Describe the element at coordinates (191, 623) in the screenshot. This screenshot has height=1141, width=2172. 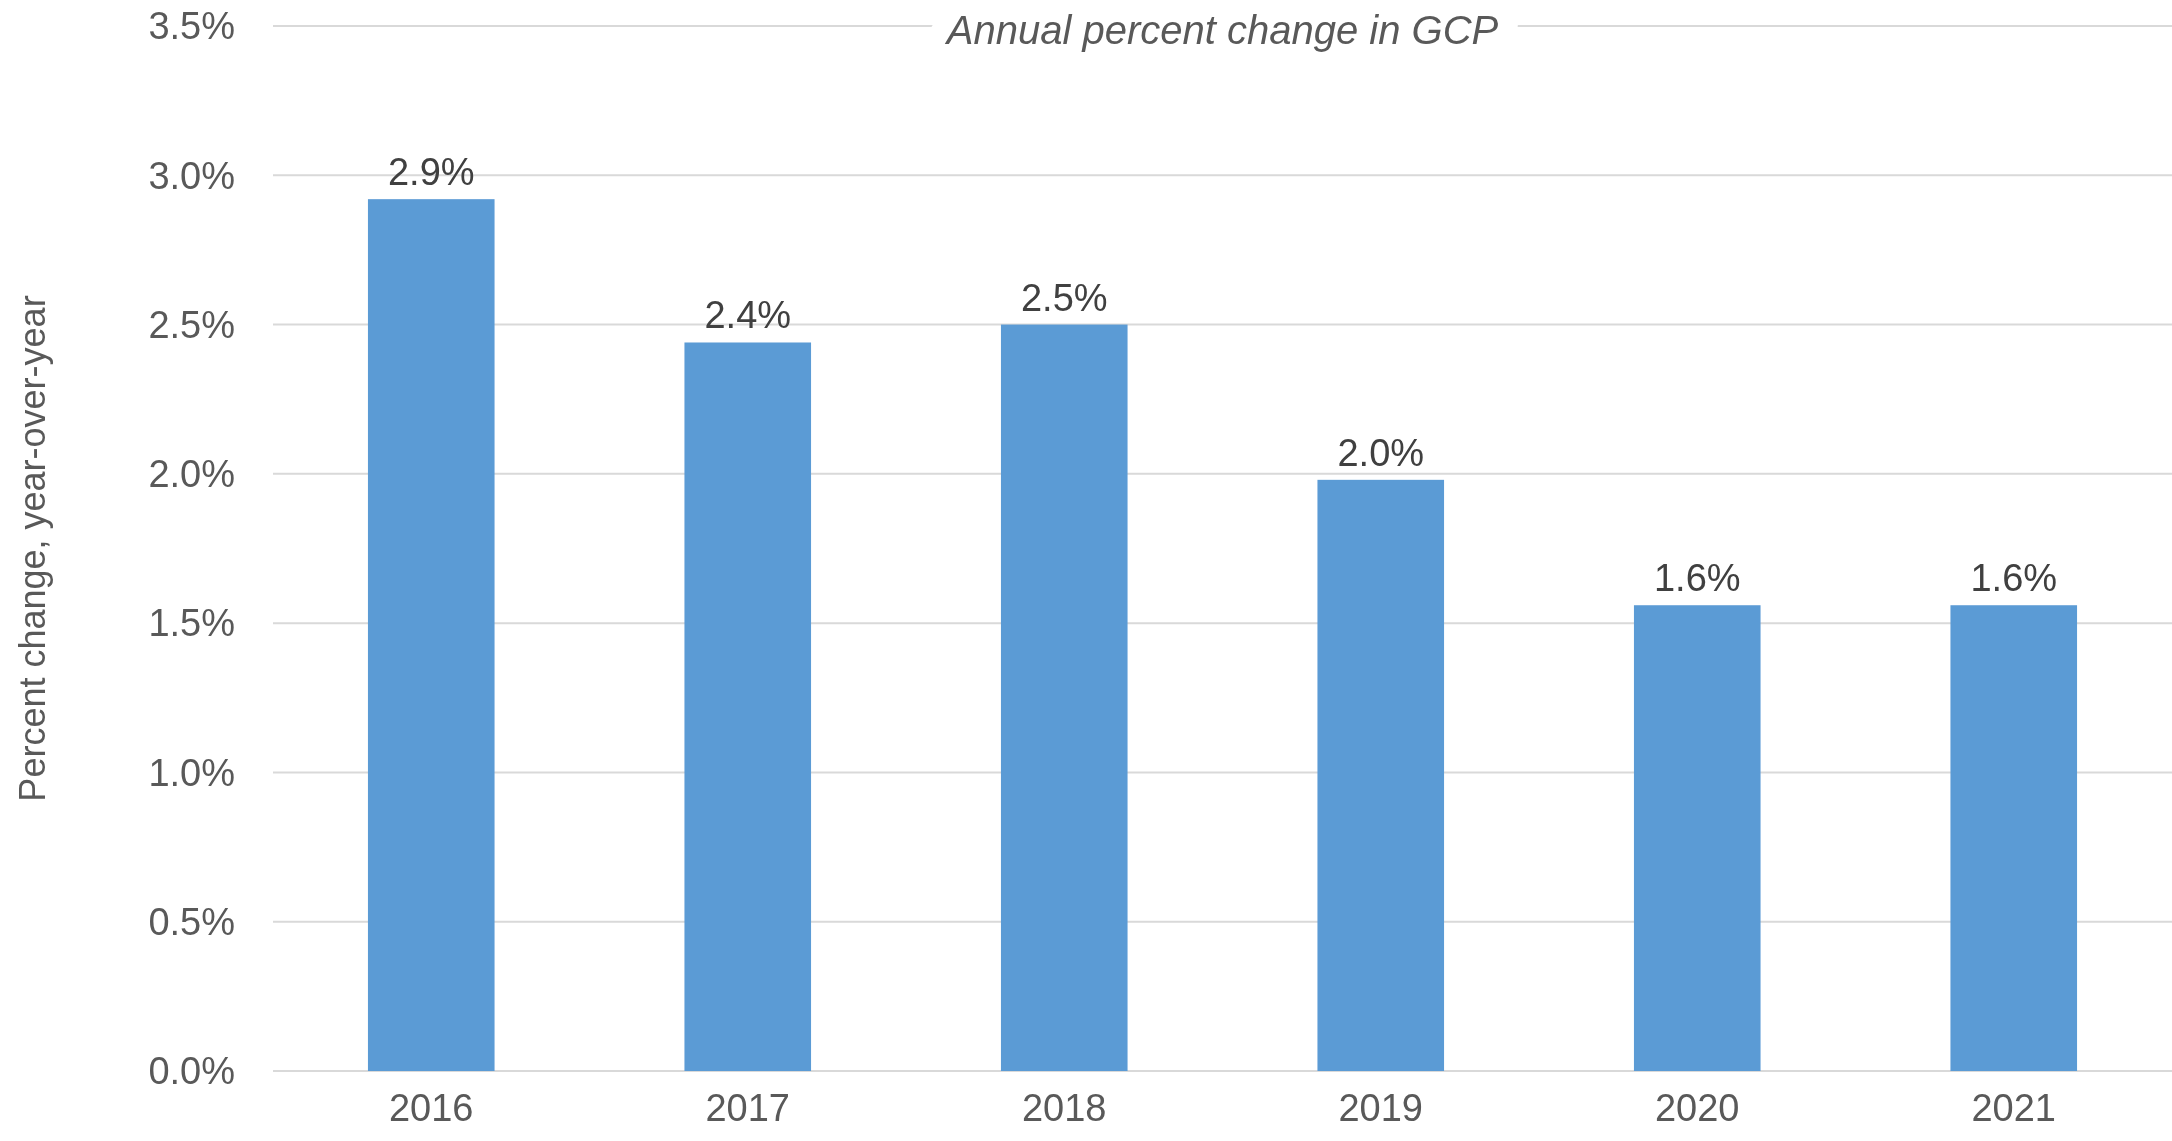
I see `y-tick-label: 1.5%` at that location.